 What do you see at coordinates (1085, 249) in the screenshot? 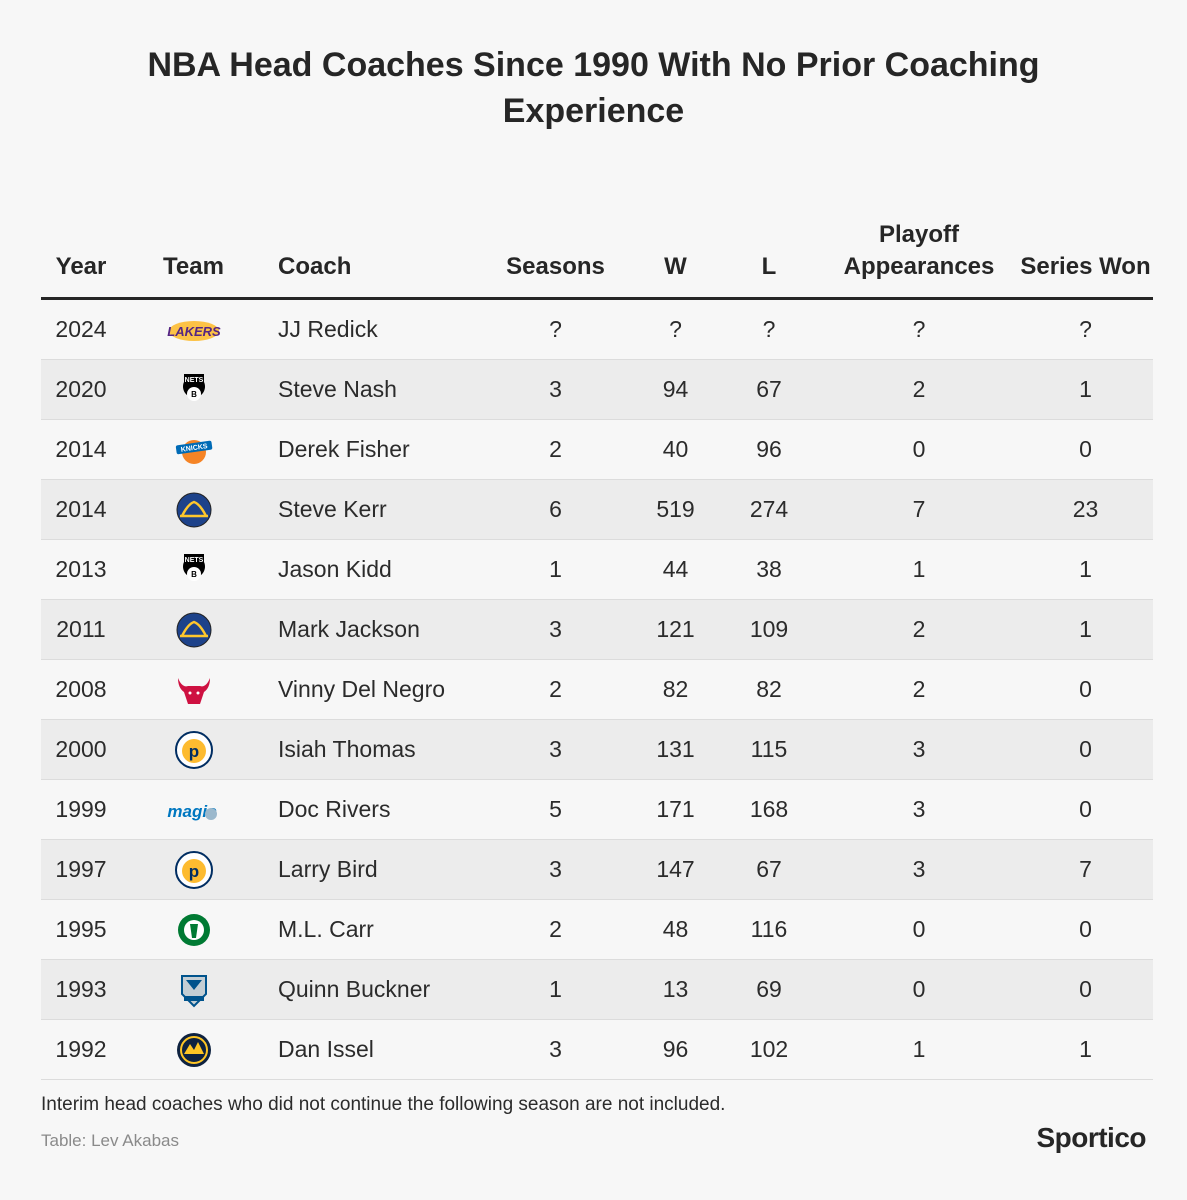
I see `header-series-won: Series Won` at bounding box center [1085, 249].